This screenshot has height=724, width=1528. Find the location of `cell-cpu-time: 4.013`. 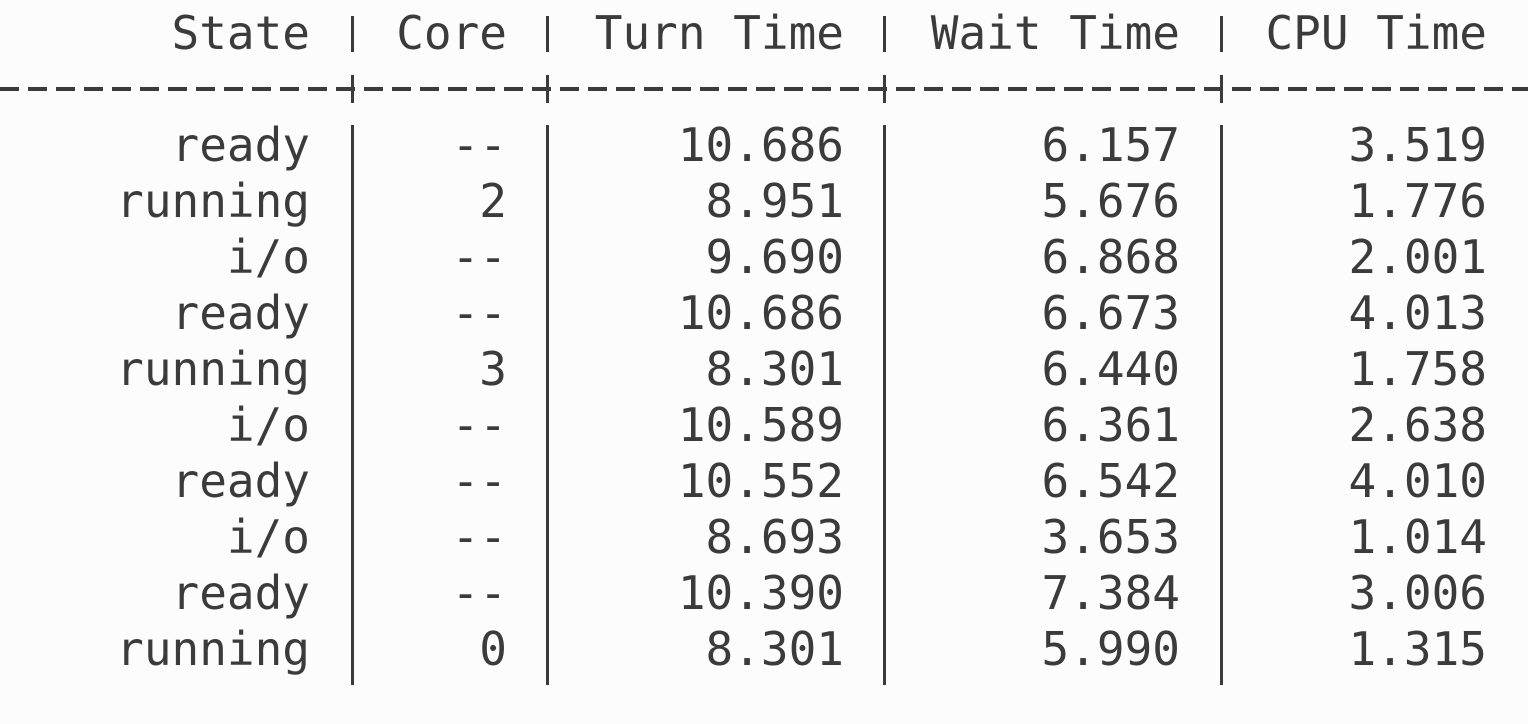

cell-cpu-time: 4.013 is located at coordinates (1417, 313).